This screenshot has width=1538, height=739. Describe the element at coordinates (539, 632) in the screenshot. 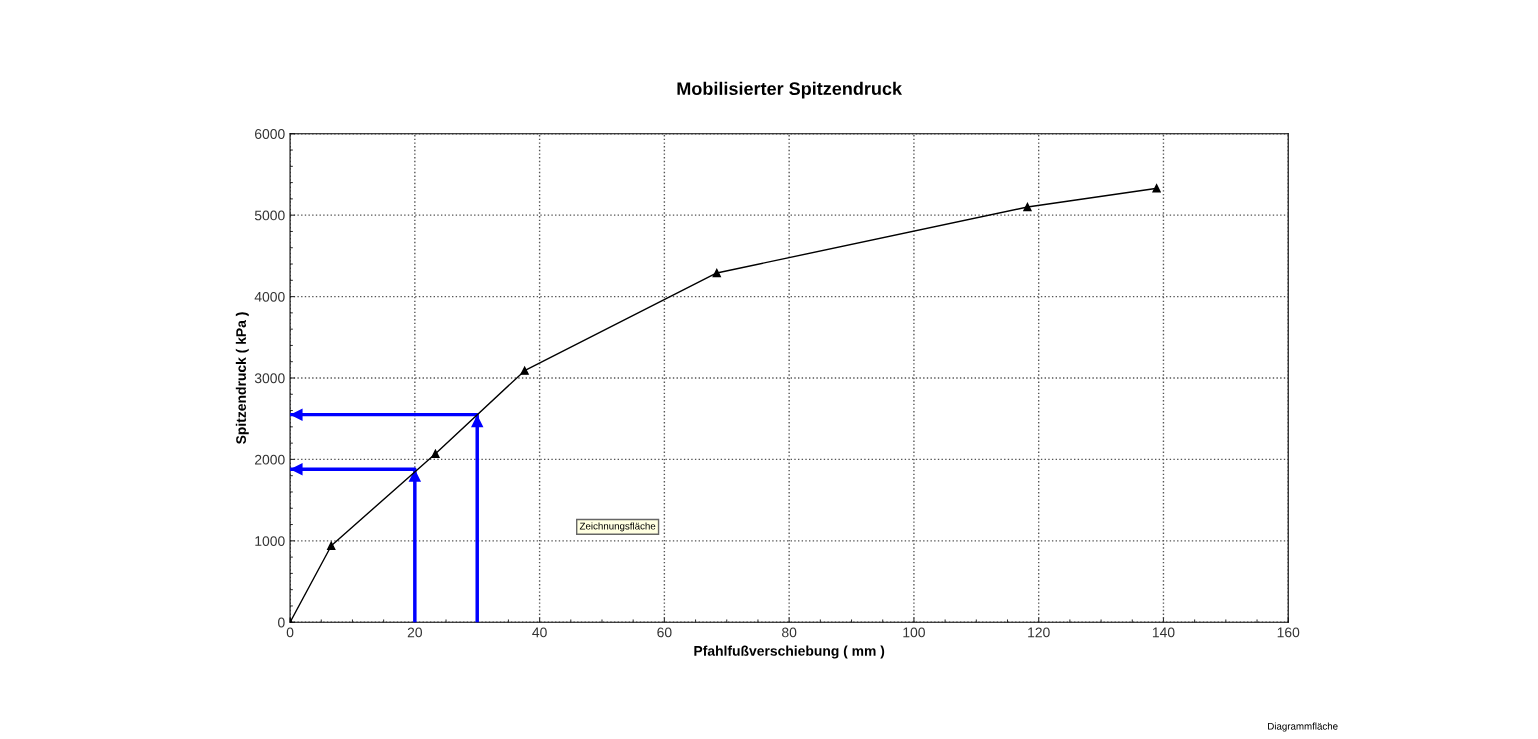

I see `x-tick-label: 40` at that location.